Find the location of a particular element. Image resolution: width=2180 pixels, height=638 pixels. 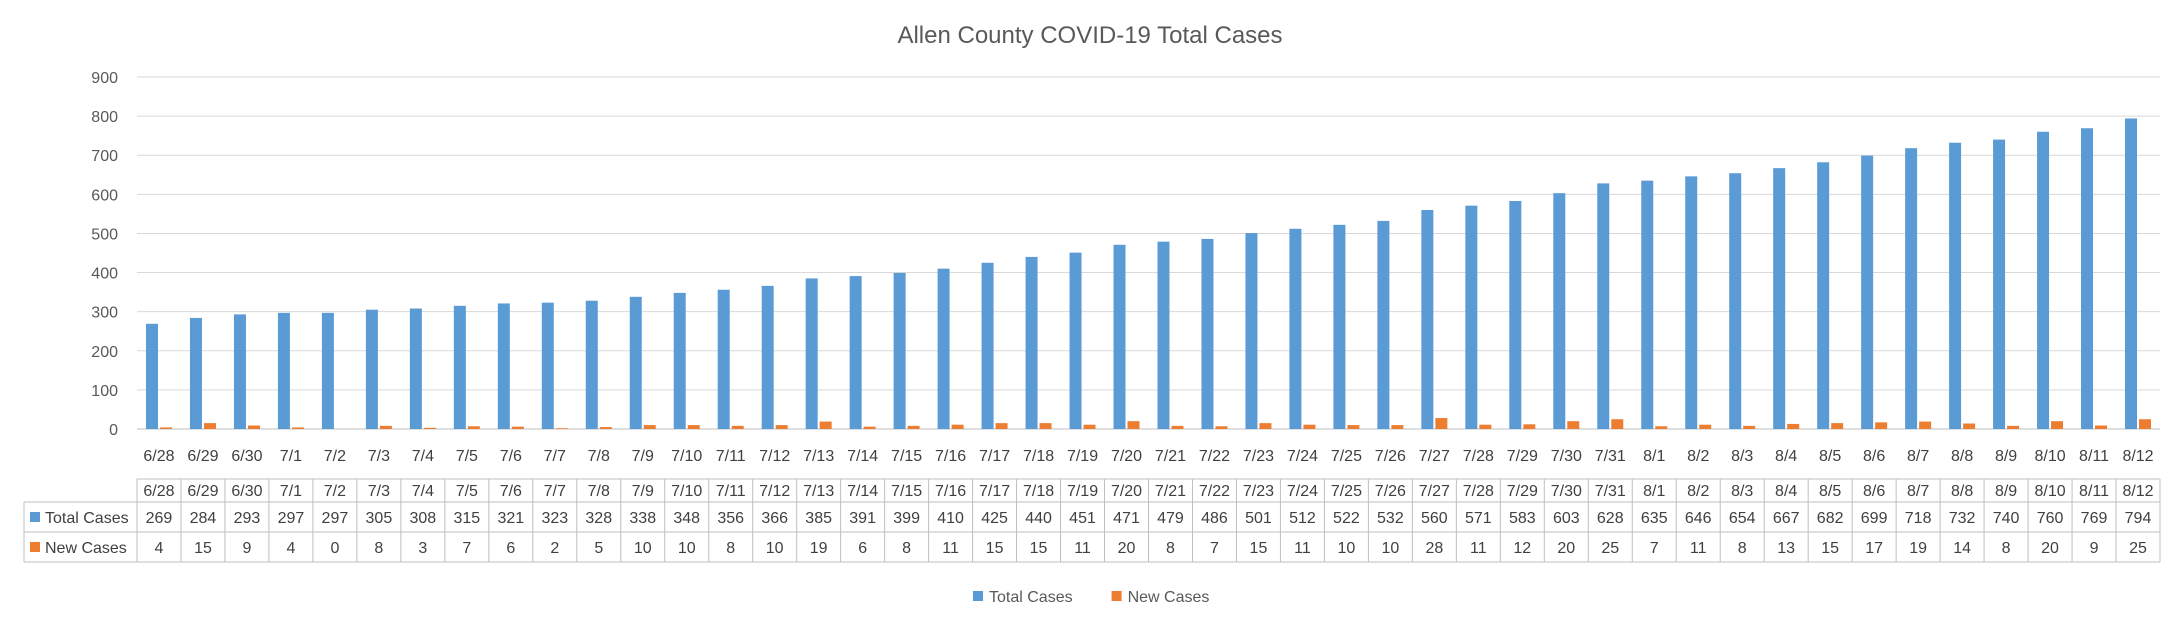

x-tick-label: 7/2 is located at coordinates (335, 456).